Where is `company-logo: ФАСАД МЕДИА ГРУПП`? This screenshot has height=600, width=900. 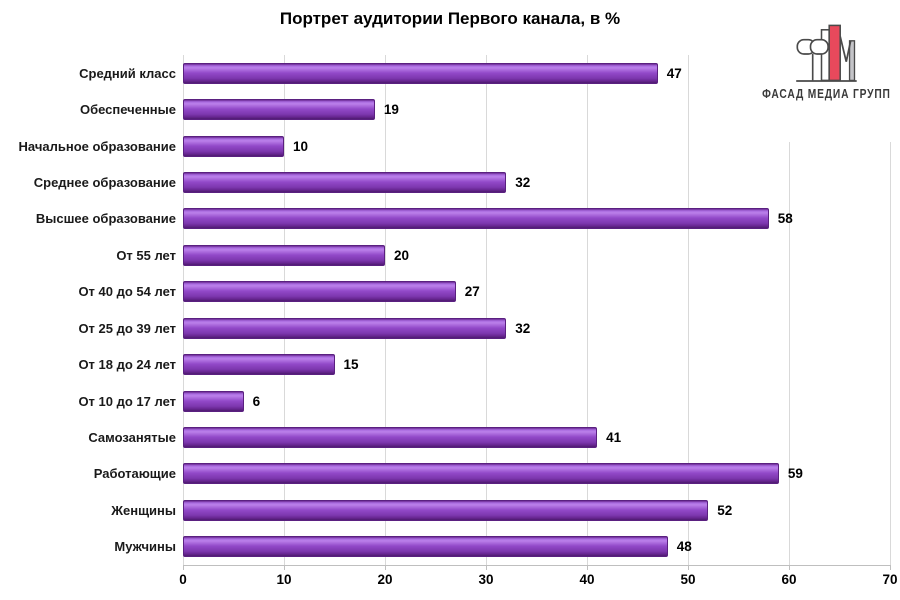 company-logo: ФАСАД МЕДИА ГРУПП is located at coordinates (826, 82).